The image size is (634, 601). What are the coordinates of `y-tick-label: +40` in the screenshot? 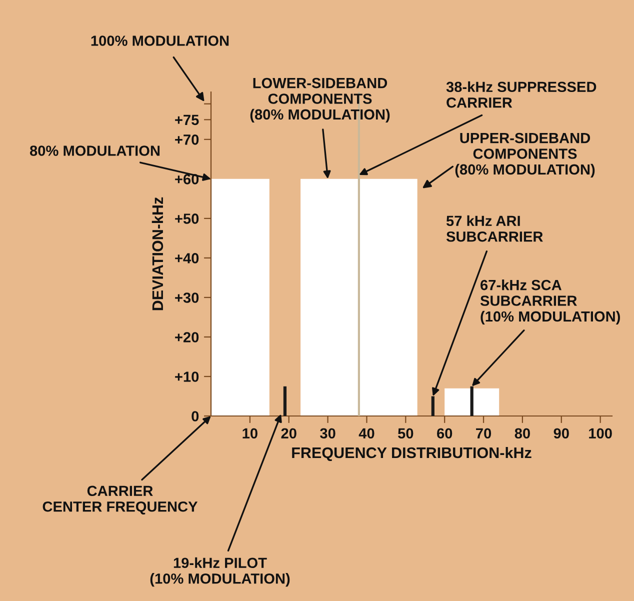 It's located at (187, 258).